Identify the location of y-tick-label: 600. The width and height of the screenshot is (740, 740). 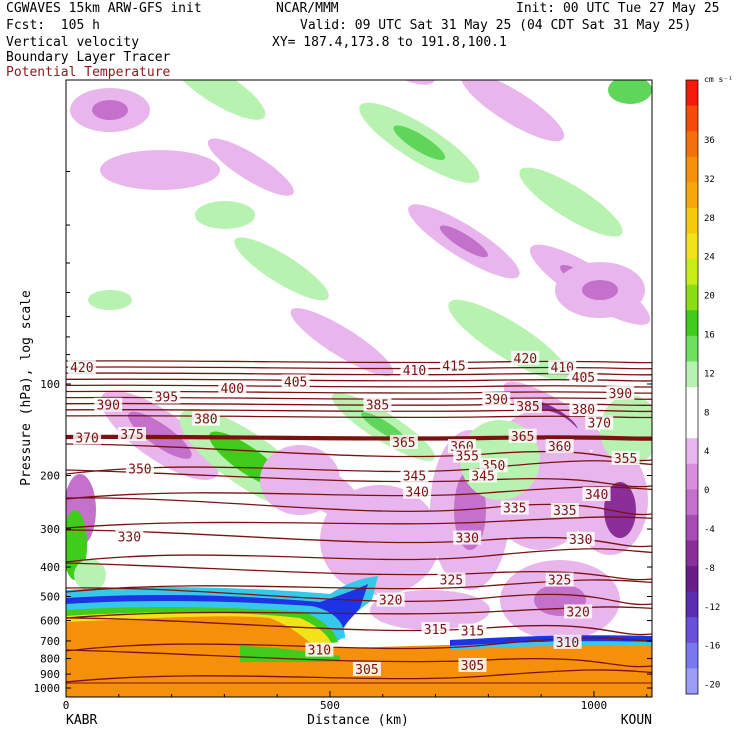
(50, 621).